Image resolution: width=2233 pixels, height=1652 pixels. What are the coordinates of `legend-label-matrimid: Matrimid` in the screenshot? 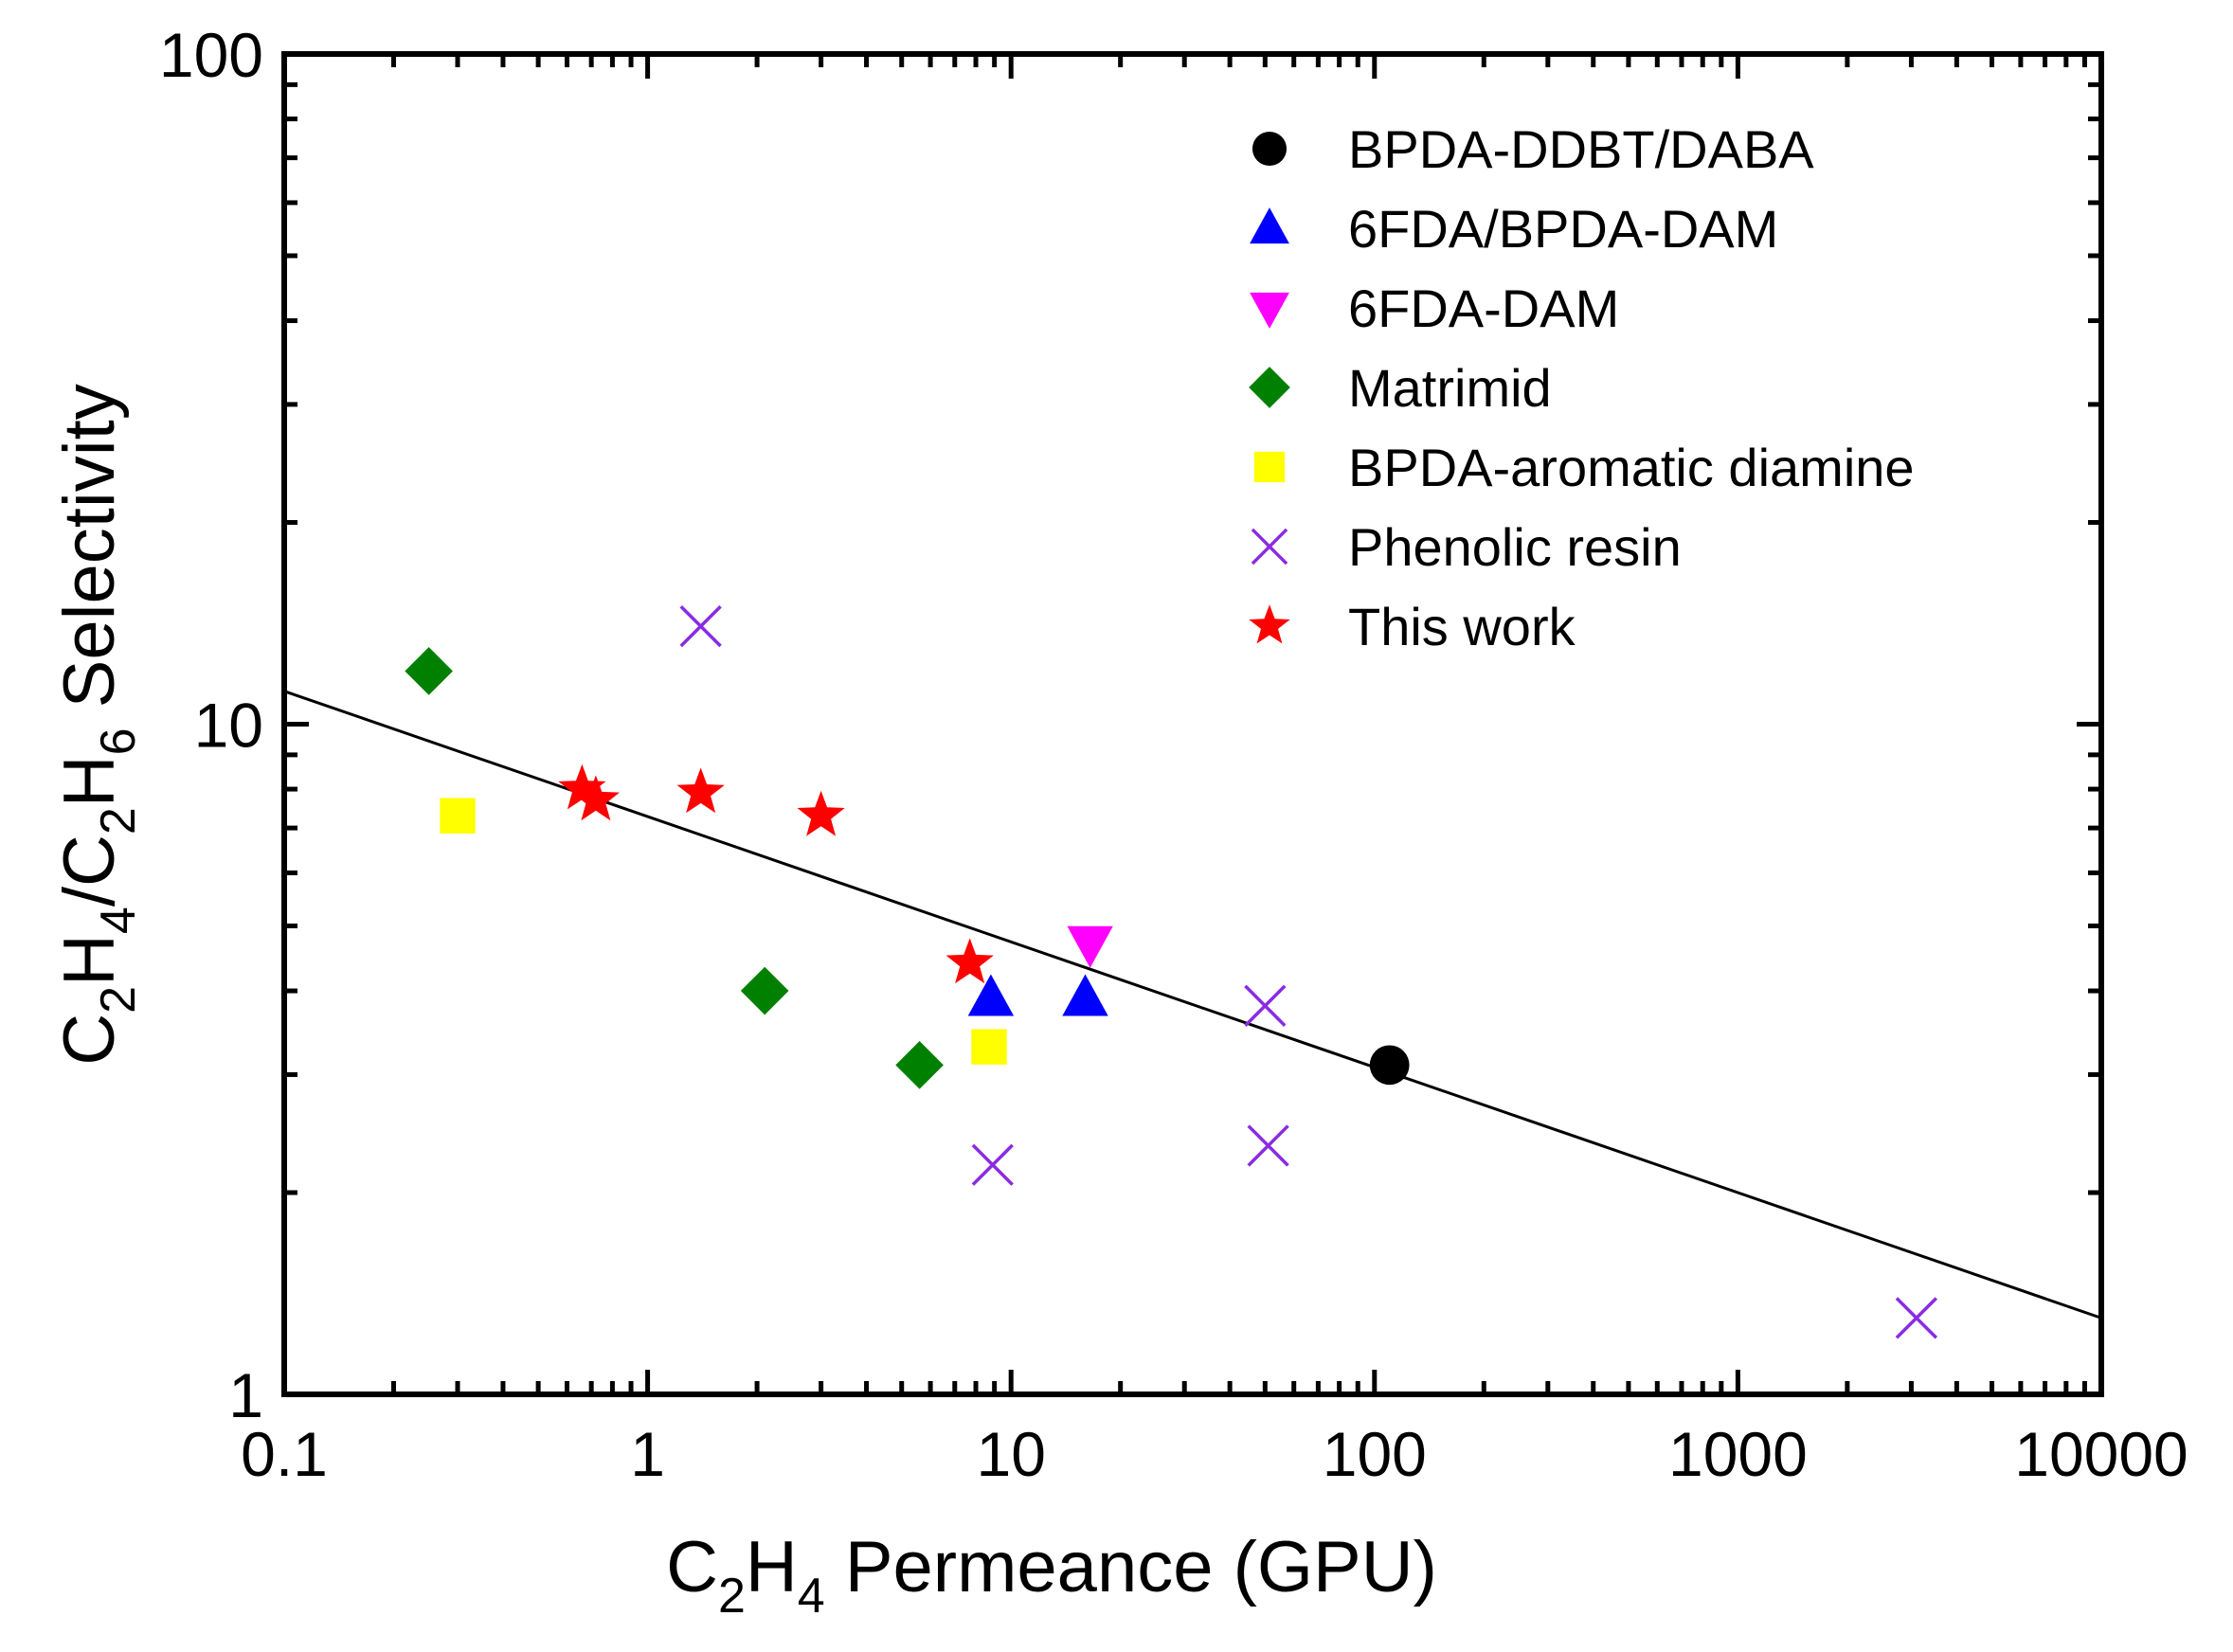 It's located at (1450, 388).